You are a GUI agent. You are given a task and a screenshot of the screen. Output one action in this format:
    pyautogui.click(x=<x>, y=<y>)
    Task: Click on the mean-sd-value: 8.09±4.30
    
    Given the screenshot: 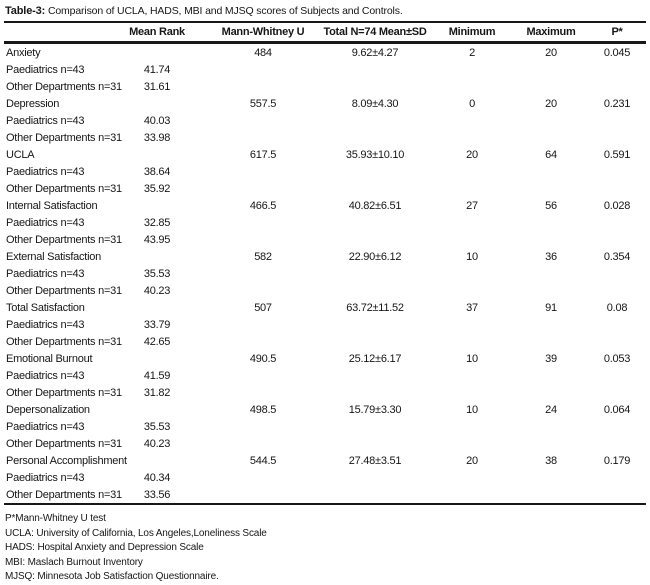 What is the action you would take?
    pyautogui.click(x=375, y=103)
    